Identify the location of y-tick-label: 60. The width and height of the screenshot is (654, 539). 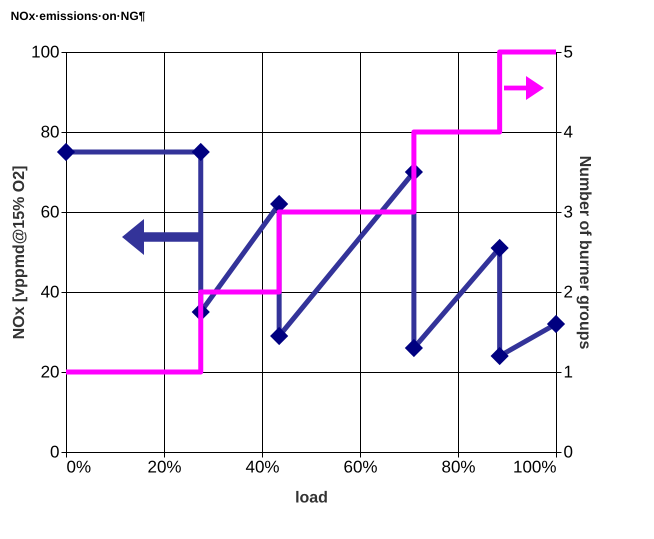
(50, 212).